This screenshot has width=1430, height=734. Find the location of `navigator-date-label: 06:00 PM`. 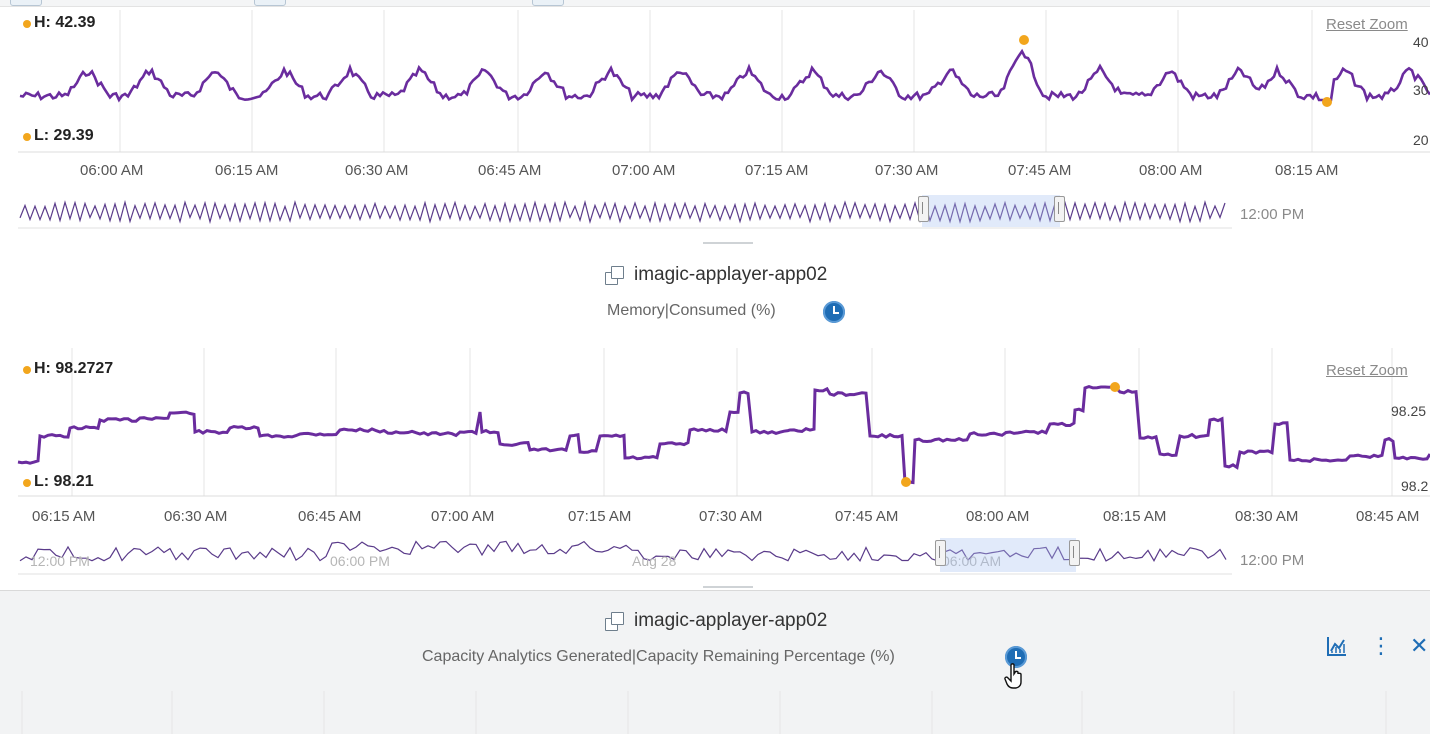

navigator-date-label: 06:00 PM is located at coordinates (360, 561).